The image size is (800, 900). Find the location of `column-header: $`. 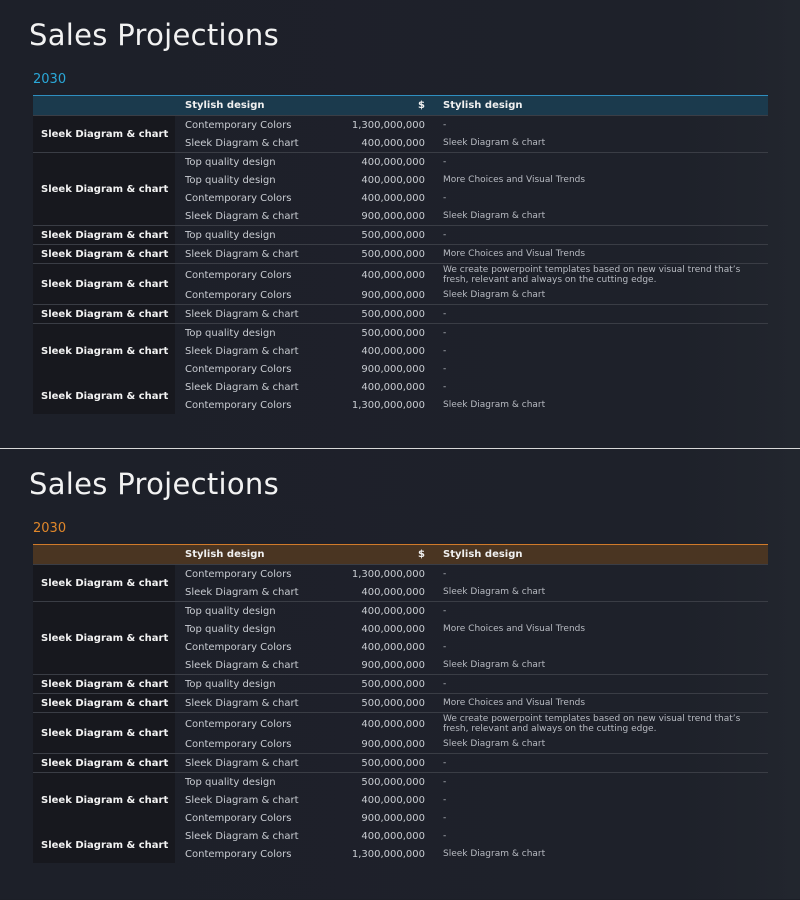

column-header: $ is located at coordinates (421, 105).